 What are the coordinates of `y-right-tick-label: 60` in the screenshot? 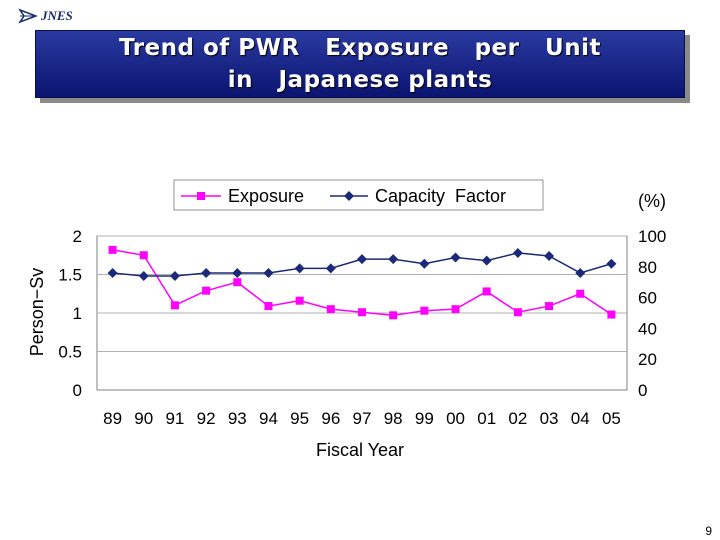 It's located at (647, 298).